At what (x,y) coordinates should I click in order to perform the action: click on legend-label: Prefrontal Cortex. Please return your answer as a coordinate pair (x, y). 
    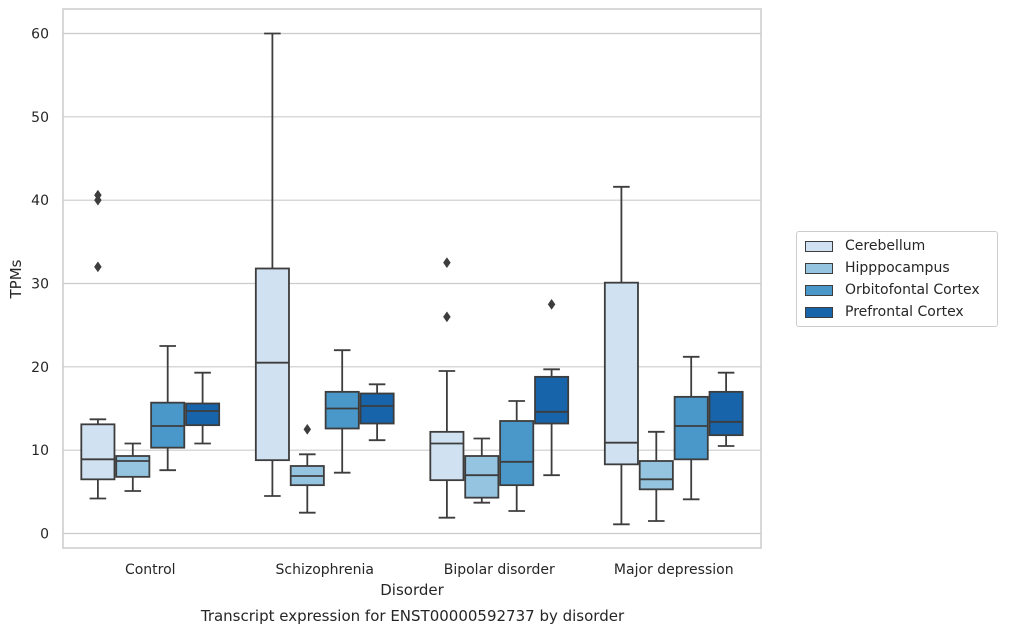
    Looking at the image, I should click on (904, 312).